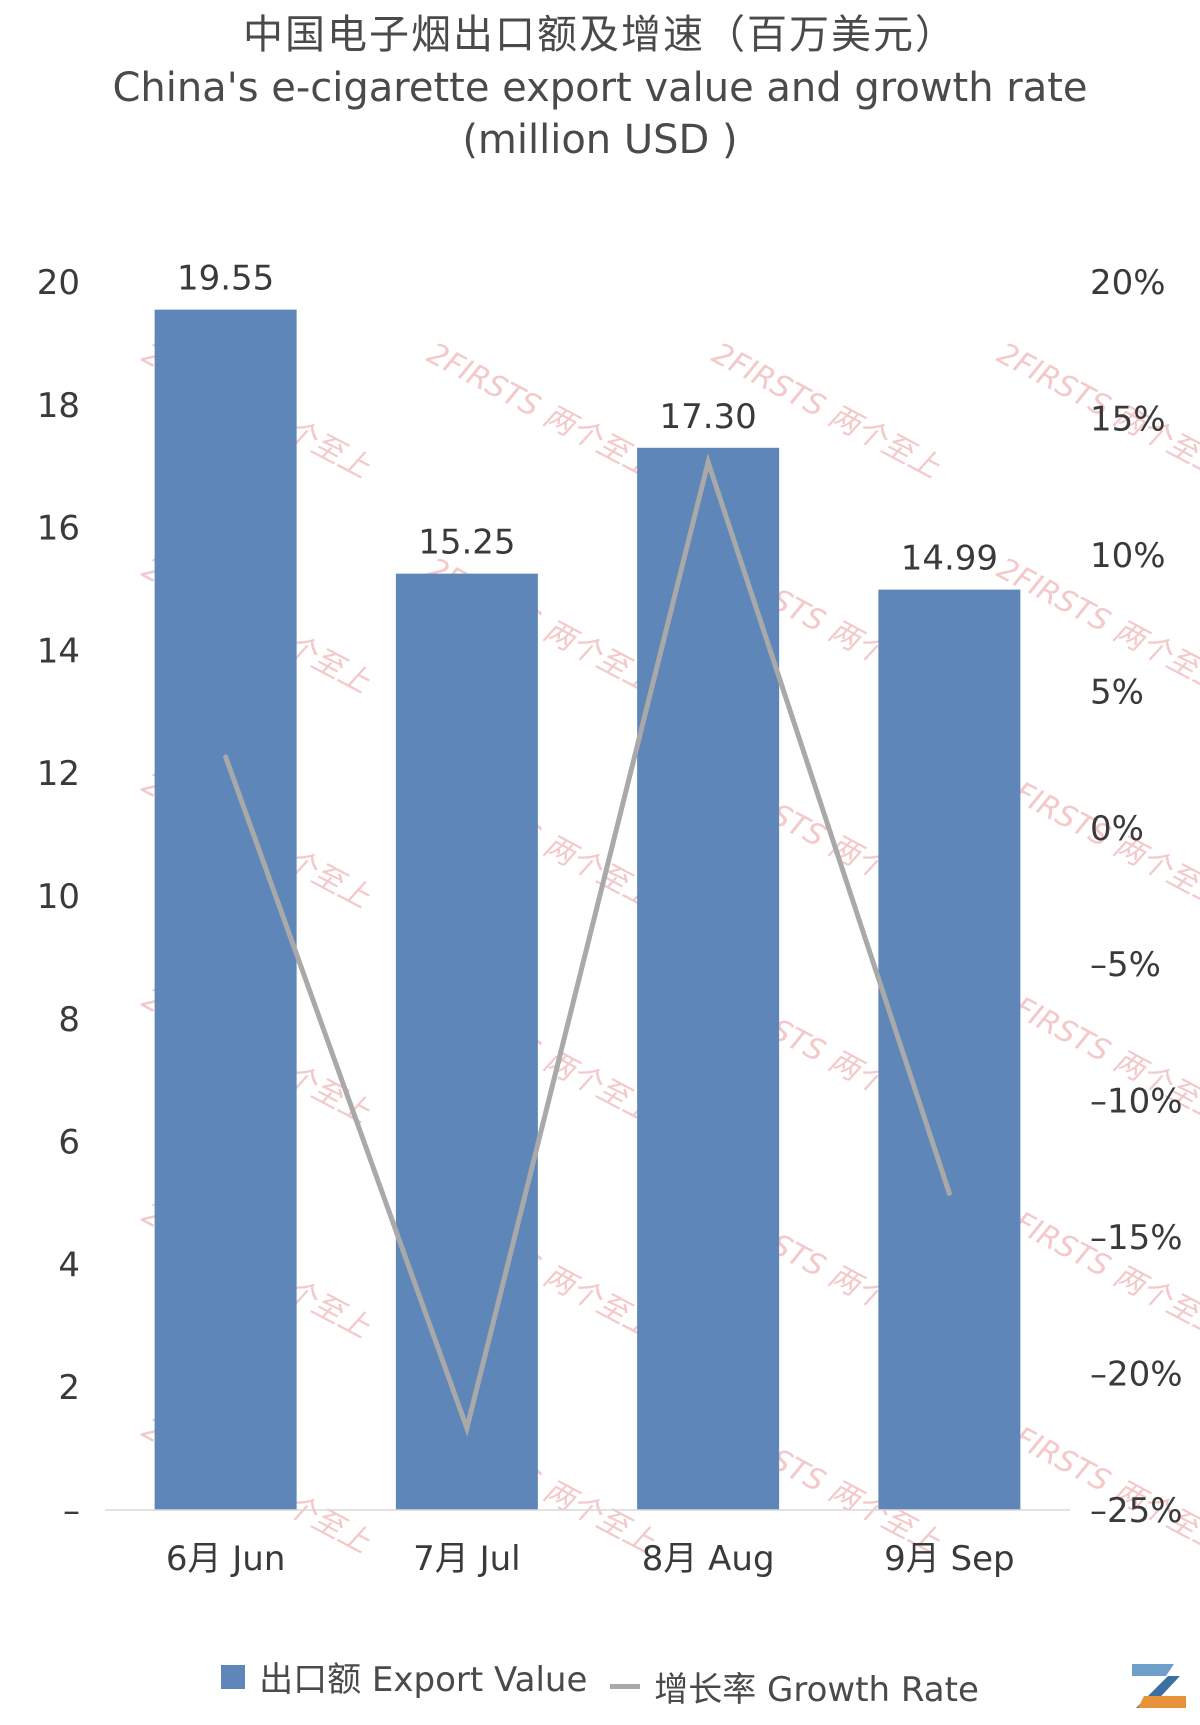 Image resolution: width=1200 pixels, height=1725 pixels. Describe the element at coordinates (816, 1689) in the screenshot. I see `legend-label-growth: 增长率 Growth Rate` at that location.